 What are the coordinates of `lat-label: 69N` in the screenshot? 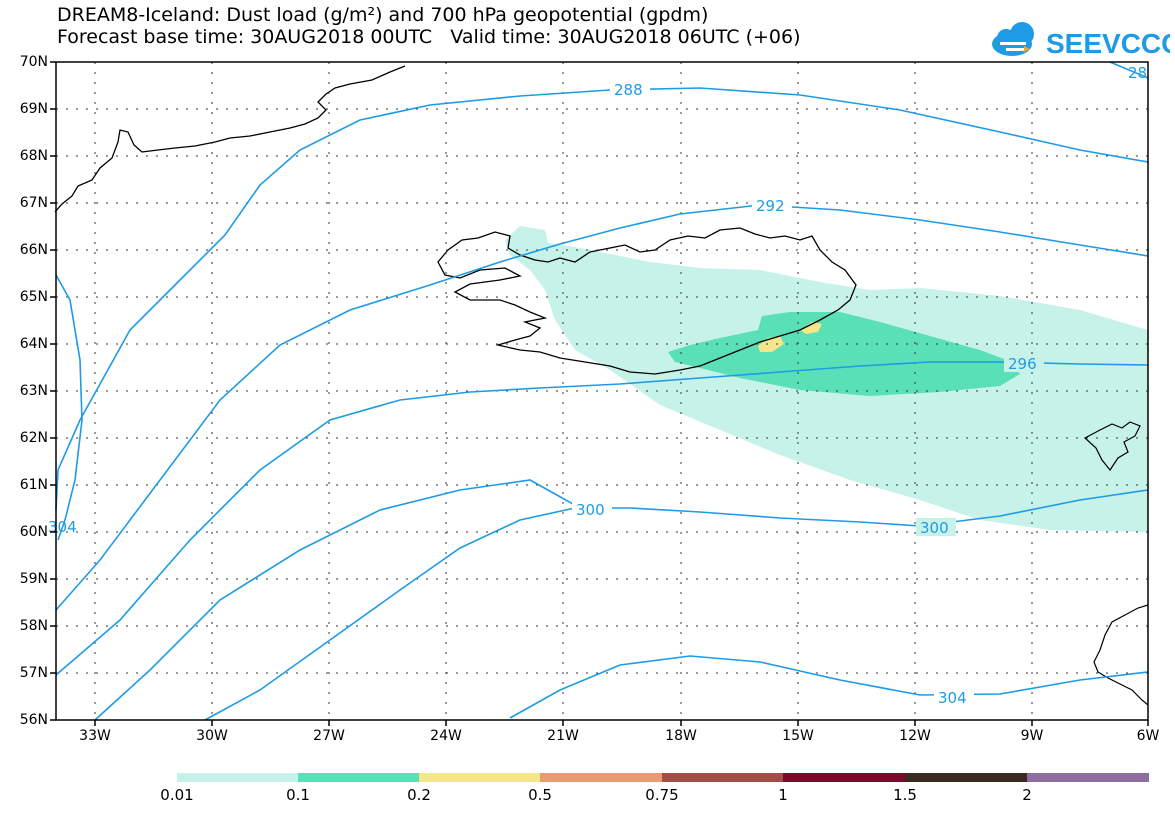 It's located at (33, 109).